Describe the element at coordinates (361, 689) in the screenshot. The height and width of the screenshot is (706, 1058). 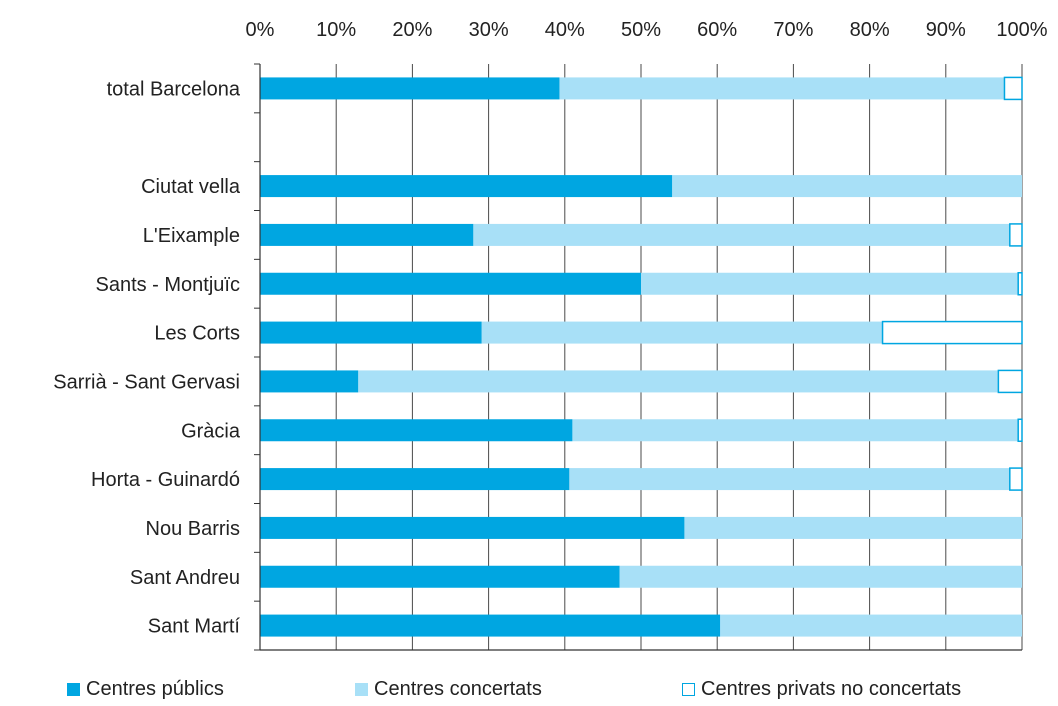
I see `legend-swatch-concertats` at that location.